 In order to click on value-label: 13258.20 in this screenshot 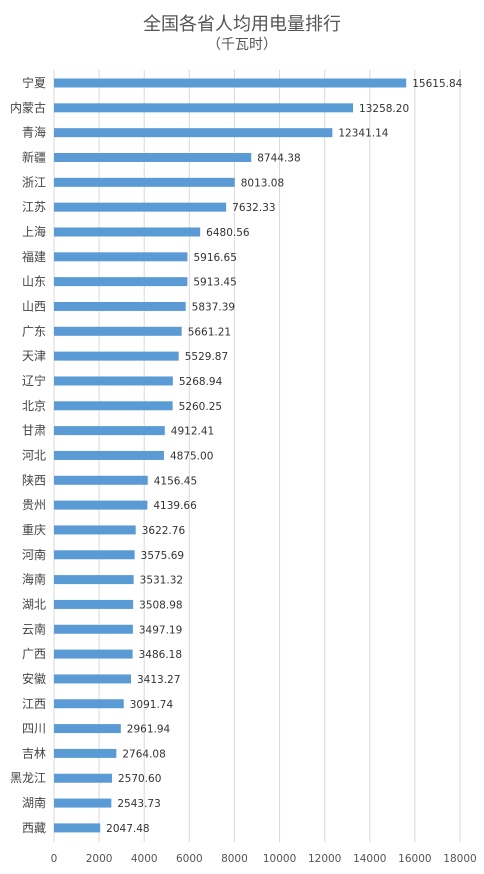, I will do `click(384, 109)`.